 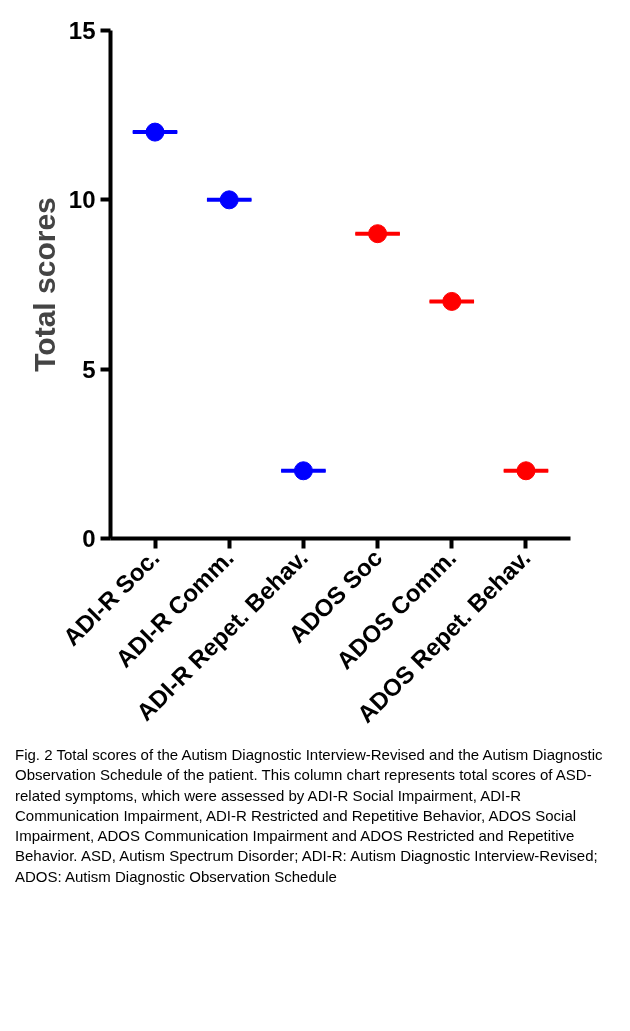 What do you see at coordinates (89, 538) in the screenshot?
I see `y-tick-label: 0` at bounding box center [89, 538].